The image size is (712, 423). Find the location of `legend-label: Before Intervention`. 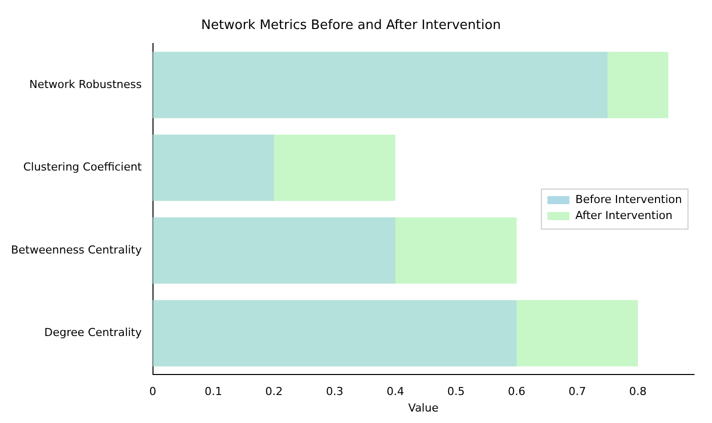

legend-label: Before Intervention is located at coordinates (628, 199).